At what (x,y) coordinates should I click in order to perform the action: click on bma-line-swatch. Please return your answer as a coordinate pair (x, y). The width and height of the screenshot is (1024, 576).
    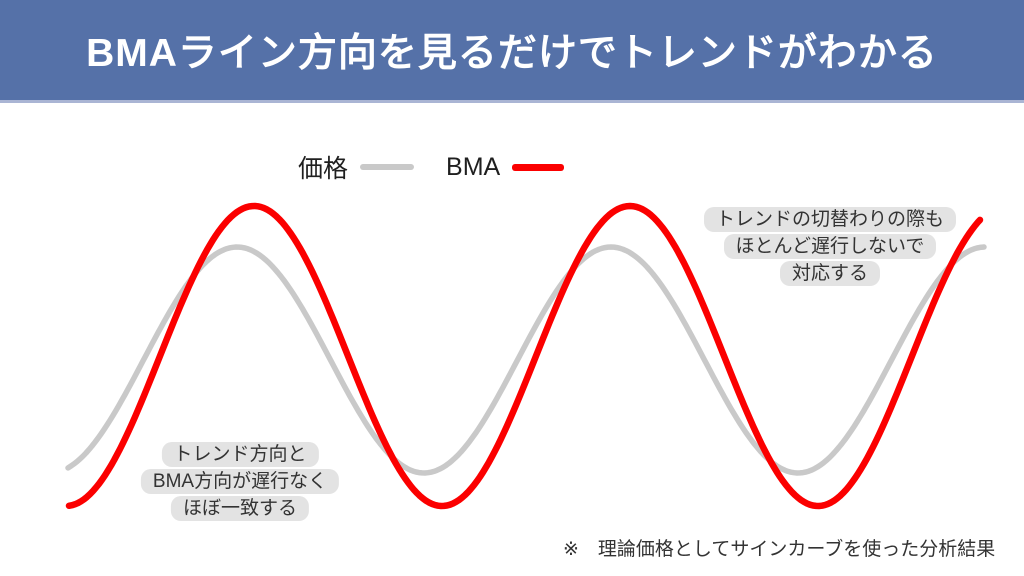
    Looking at the image, I should click on (538, 167).